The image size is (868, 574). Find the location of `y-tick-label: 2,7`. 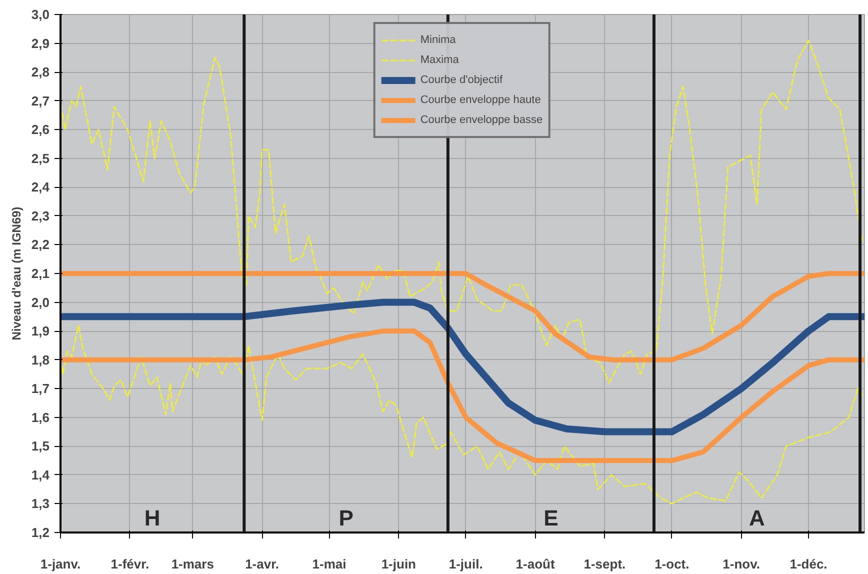

y-tick-label: 2,7 is located at coordinates (40, 100).